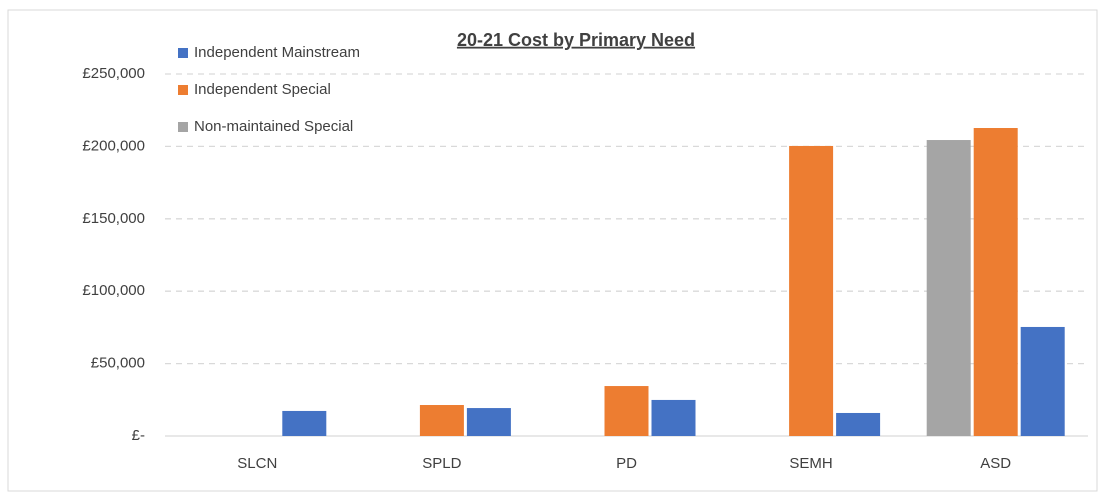  Describe the element at coordinates (441, 463) in the screenshot. I see `x-tick-label: SPLD` at that location.